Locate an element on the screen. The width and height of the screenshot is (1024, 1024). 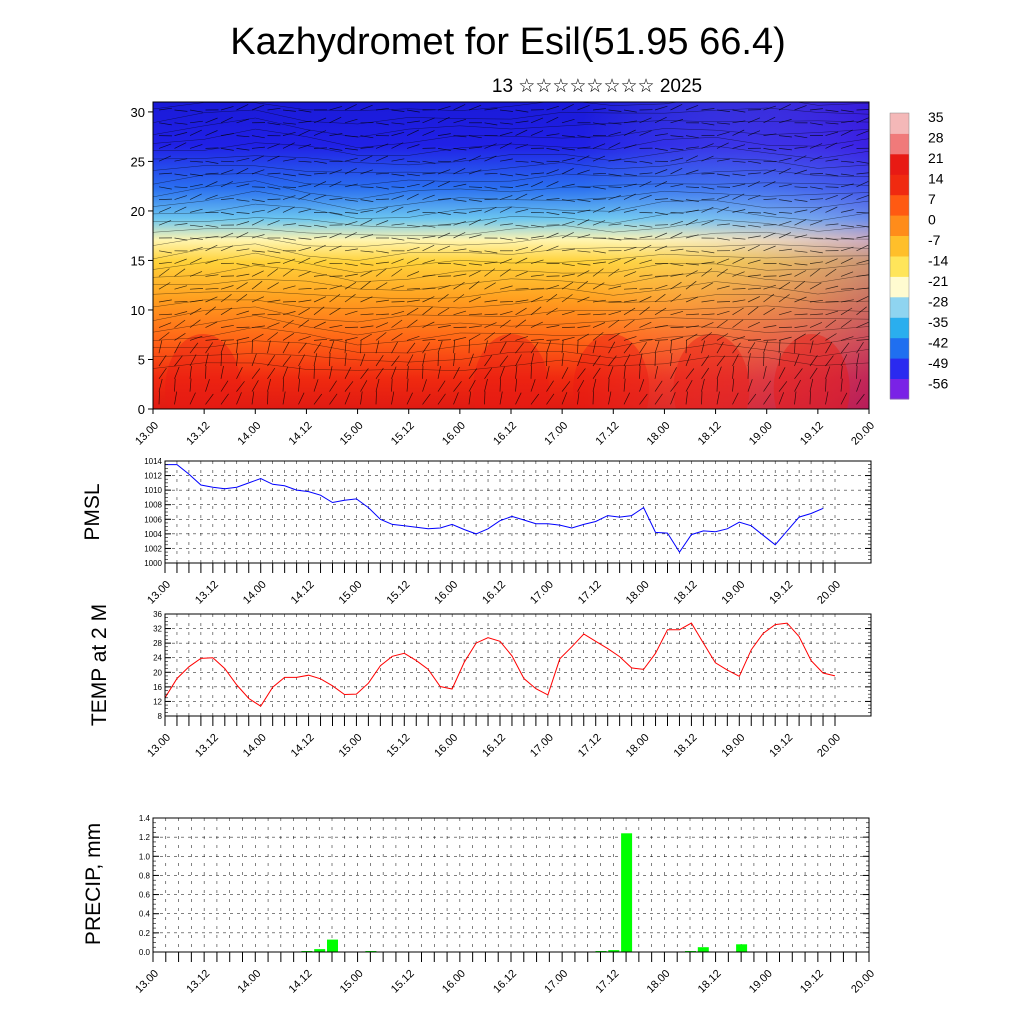
x-tick-label: 14.12 is located at coordinates (303, 593).